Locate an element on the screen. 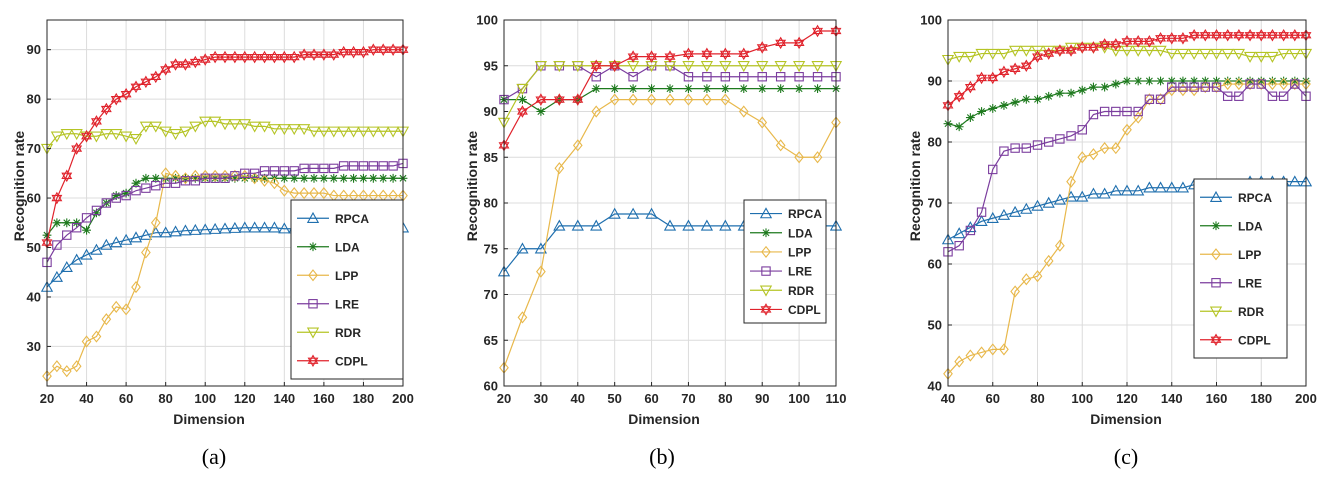 The height and width of the screenshot is (491, 1339). x-tick-label: 160 is located at coordinates (324, 398).